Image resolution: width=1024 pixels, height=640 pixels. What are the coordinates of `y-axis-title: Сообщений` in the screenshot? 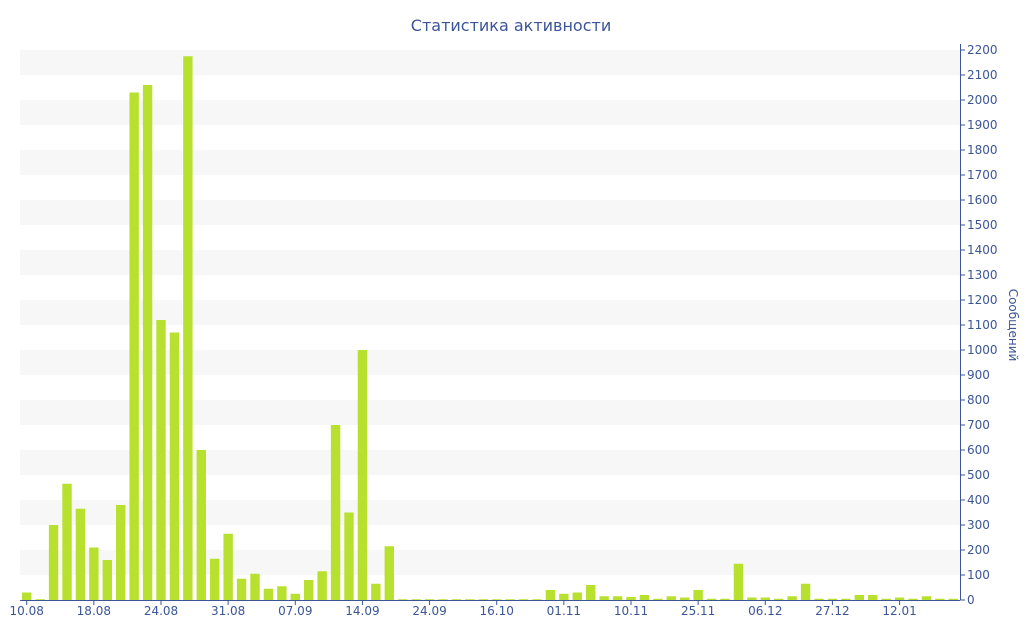 It's located at (1013, 325).